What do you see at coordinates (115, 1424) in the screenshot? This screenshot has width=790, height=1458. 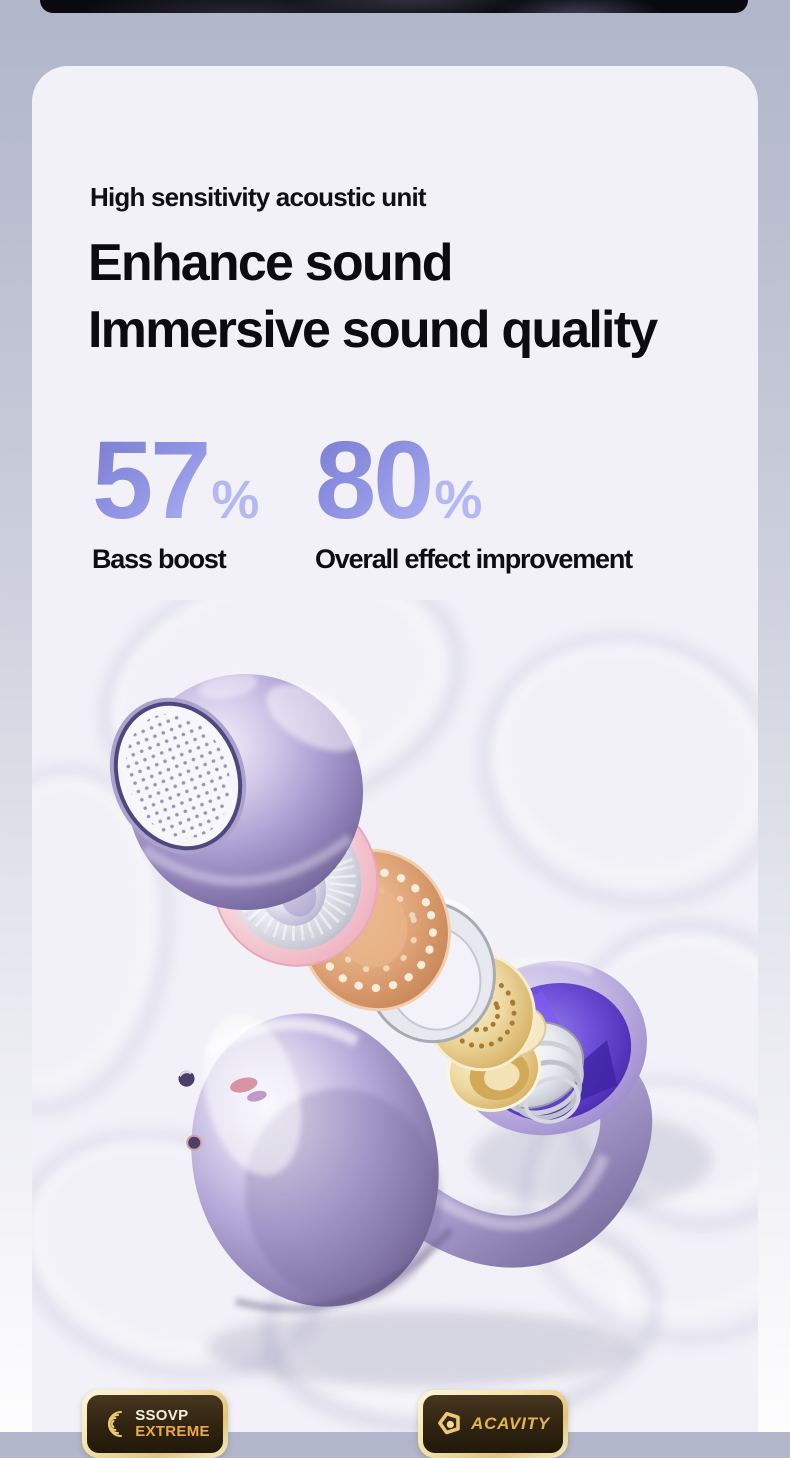 I see `sound-wave-arcs-icon` at bounding box center [115, 1424].